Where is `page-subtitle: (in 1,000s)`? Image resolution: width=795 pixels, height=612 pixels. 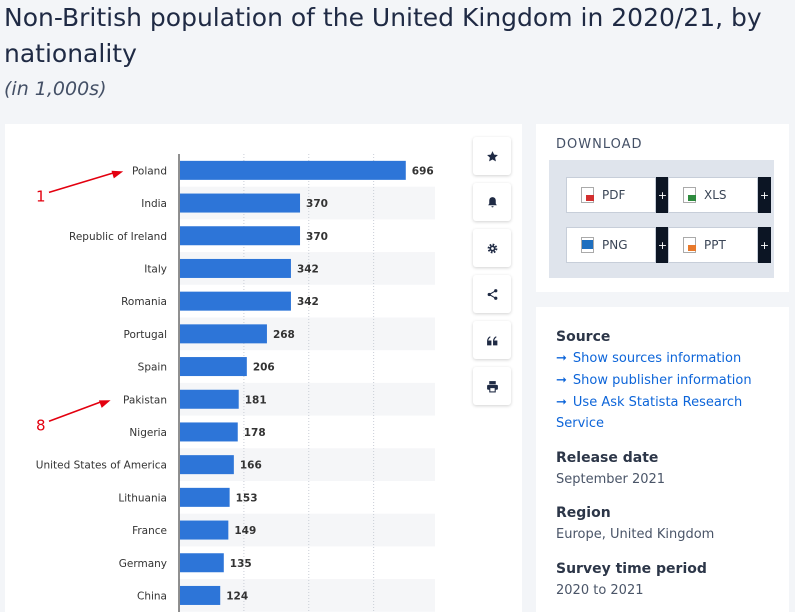 page-subtitle: (in 1,000s) is located at coordinates (55, 89).